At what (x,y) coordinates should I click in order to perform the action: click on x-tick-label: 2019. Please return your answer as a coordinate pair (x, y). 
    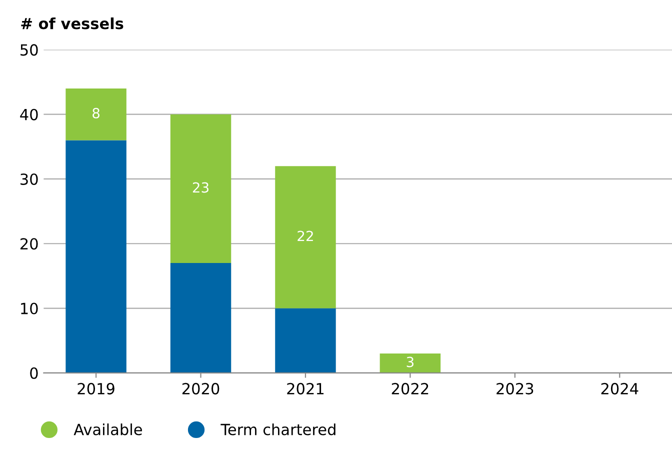
    Looking at the image, I should click on (96, 388).